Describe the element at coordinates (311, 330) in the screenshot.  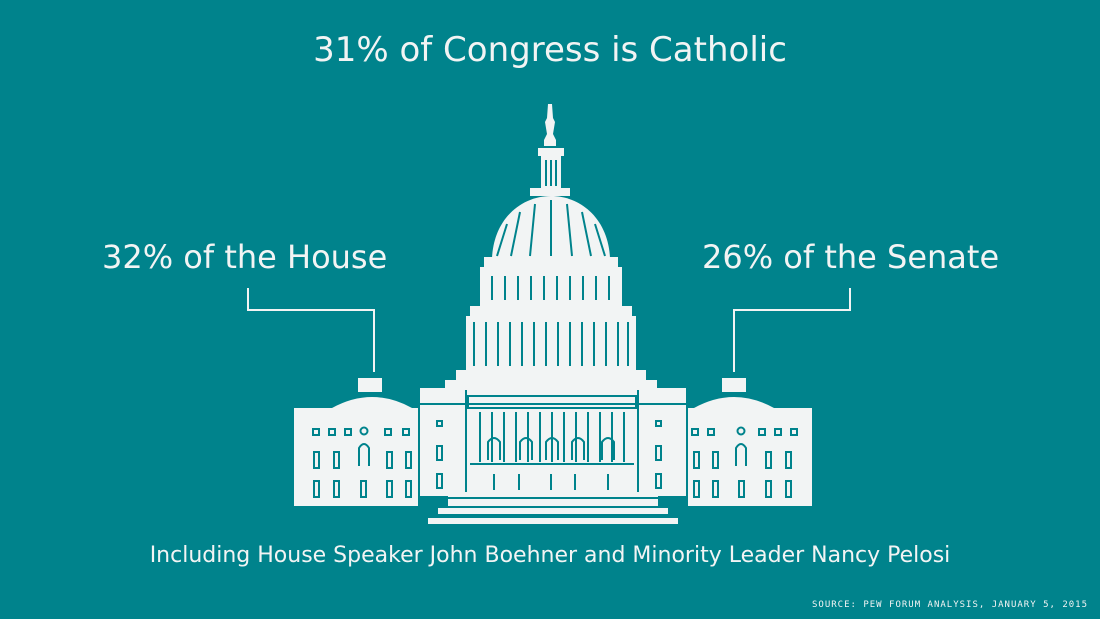
I see `house-callout-line` at that location.